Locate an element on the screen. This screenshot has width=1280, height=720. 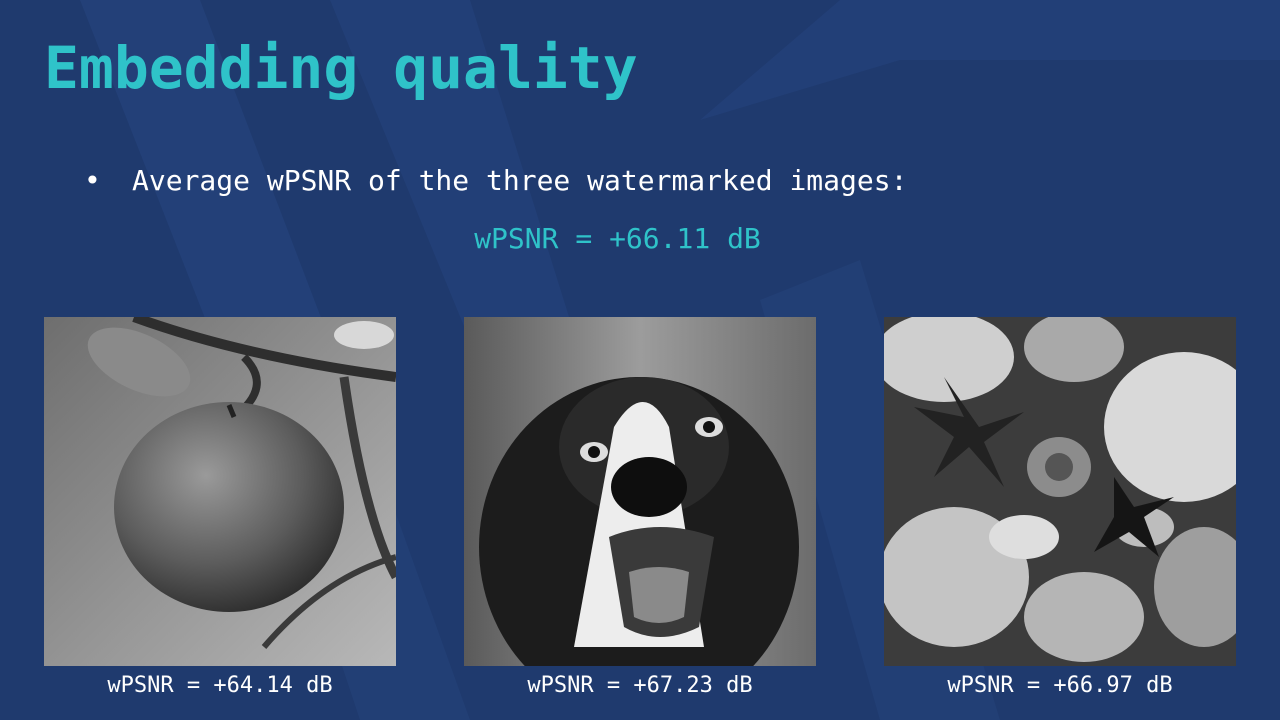
page-title: Embedding quality is located at coordinates (341, 68).